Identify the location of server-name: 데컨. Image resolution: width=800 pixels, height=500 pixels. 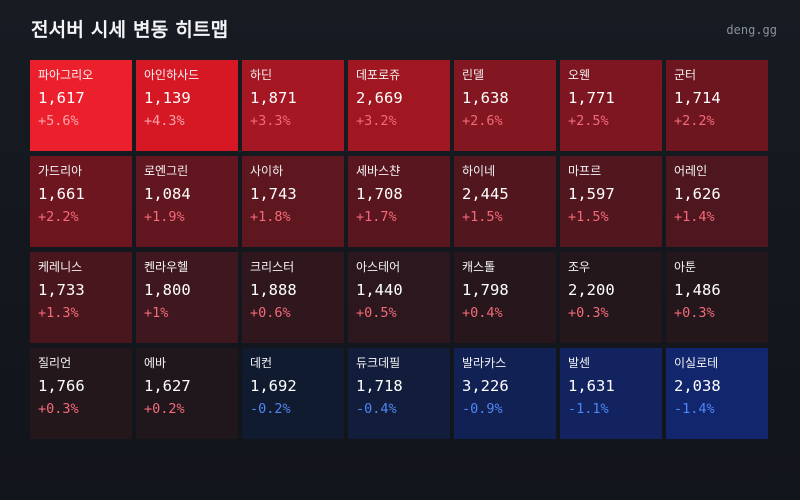
(261, 363).